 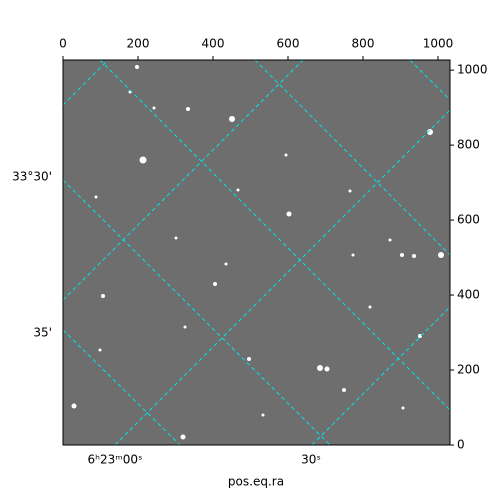 What do you see at coordinates (468, 370) in the screenshot?
I see `y-tick-label: 200` at bounding box center [468, 370].